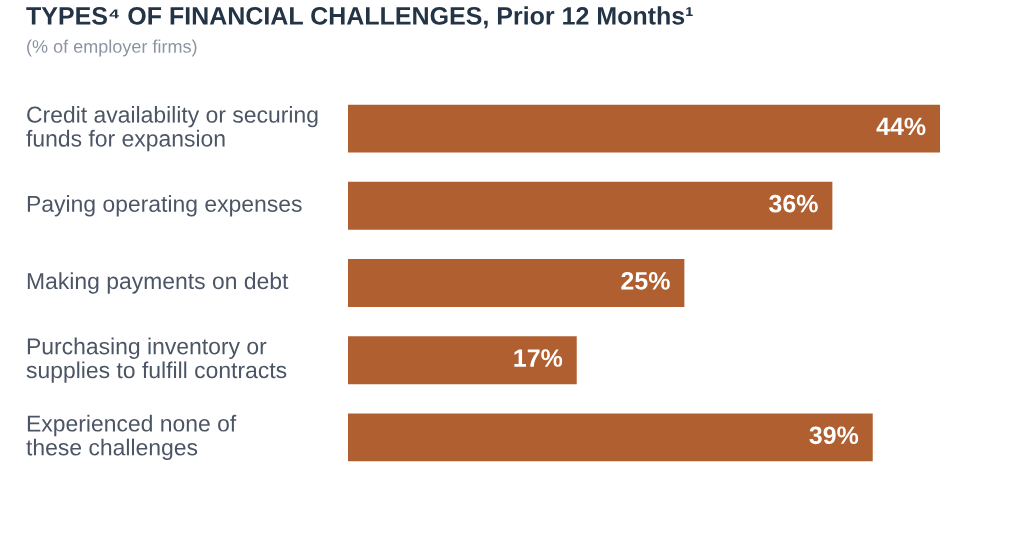 Image resolution: width=1030 pixels, height=538 pixels. What do you see at coordinates (834, 435) in the screenshot?
I see `data-label: 39%` at bounding box center [834, 435].